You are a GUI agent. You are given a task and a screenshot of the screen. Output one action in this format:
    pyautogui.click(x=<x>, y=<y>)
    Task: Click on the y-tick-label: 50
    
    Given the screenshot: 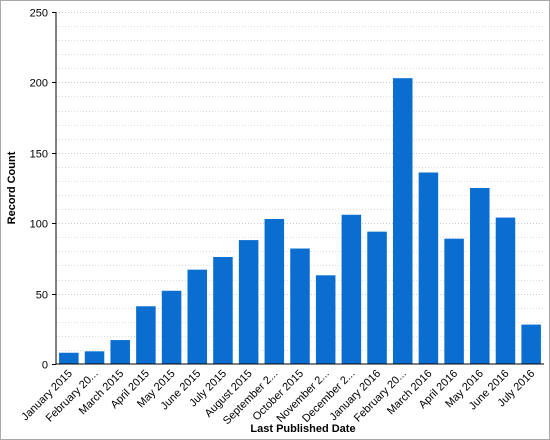 What is the action you would take?
    pyautogui.click(x=42, y=296)
    